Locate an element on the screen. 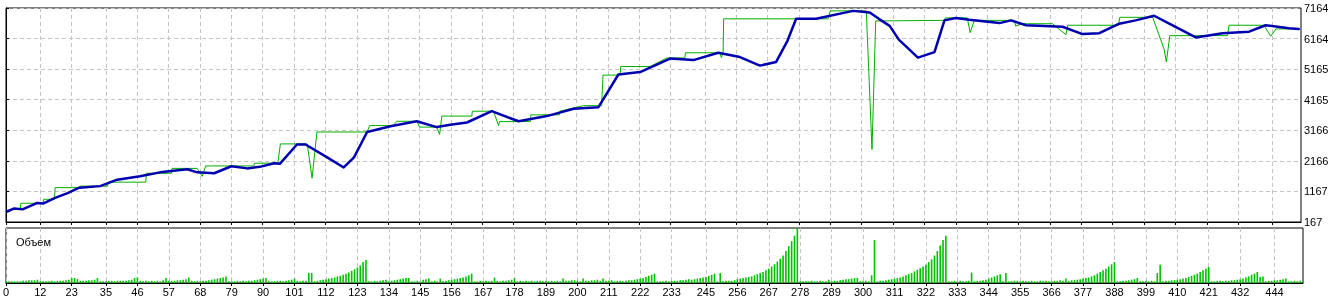 This screenshot has width=1337, height=305. x-tick-label: 12 is located at coordinates (40, 291).